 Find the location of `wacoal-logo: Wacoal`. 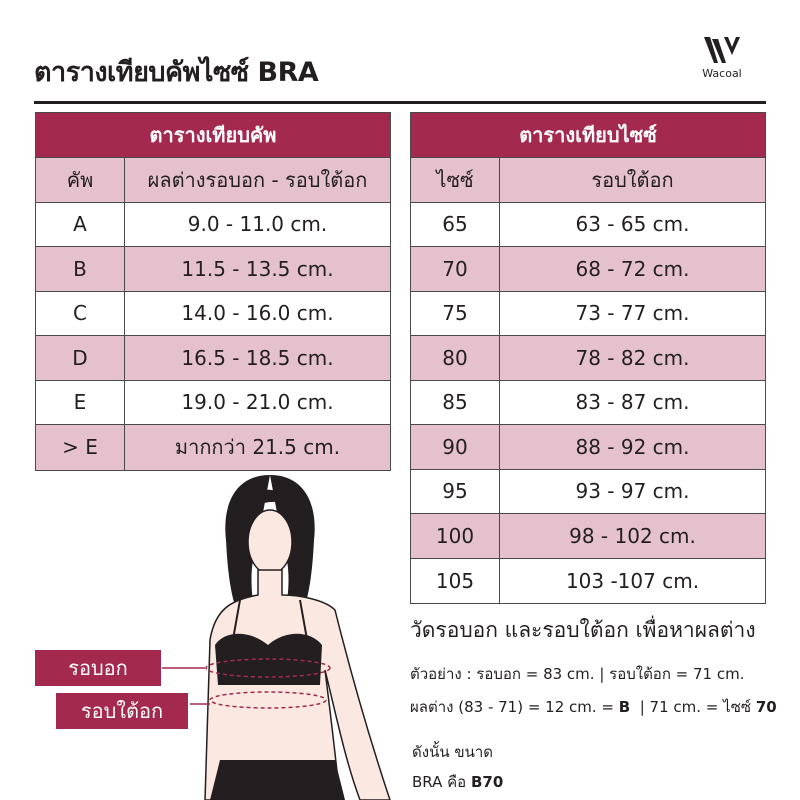

wacoal-logo: Wacoal is located at coordinates (722, 57).